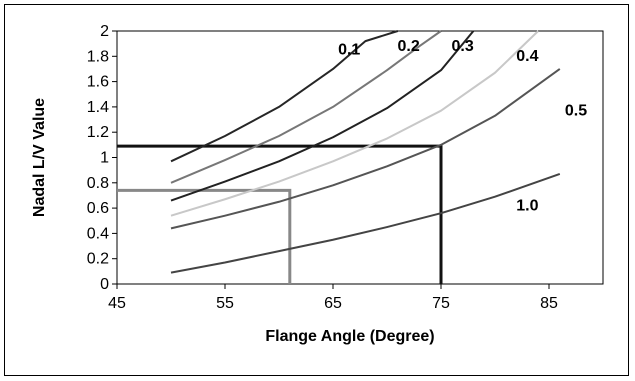 The image size is (635, 381). I want to click on curve-label: 1.0, so click(527, 205).